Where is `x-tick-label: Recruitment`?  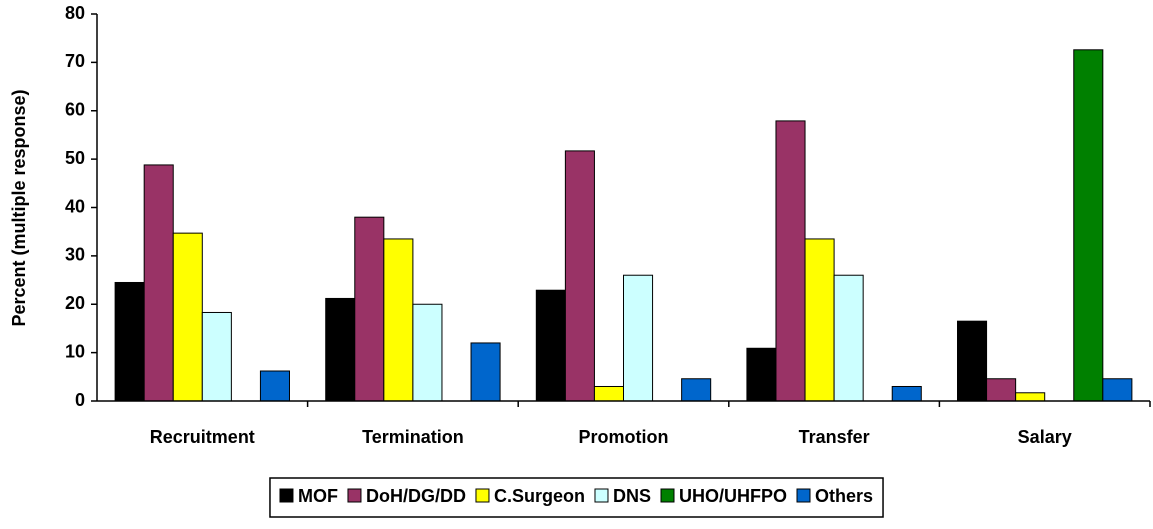
x-tick-label: Recruitment is located at coordinates (202, 437).